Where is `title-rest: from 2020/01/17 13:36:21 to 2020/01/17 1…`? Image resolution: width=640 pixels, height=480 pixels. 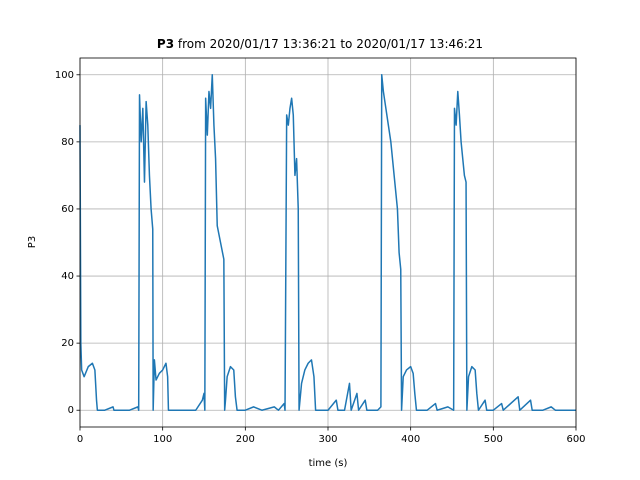 title-rest: from 2020/01/17 13:36:21 to 2020/01/17 1… is located at coordinates (330, 44).